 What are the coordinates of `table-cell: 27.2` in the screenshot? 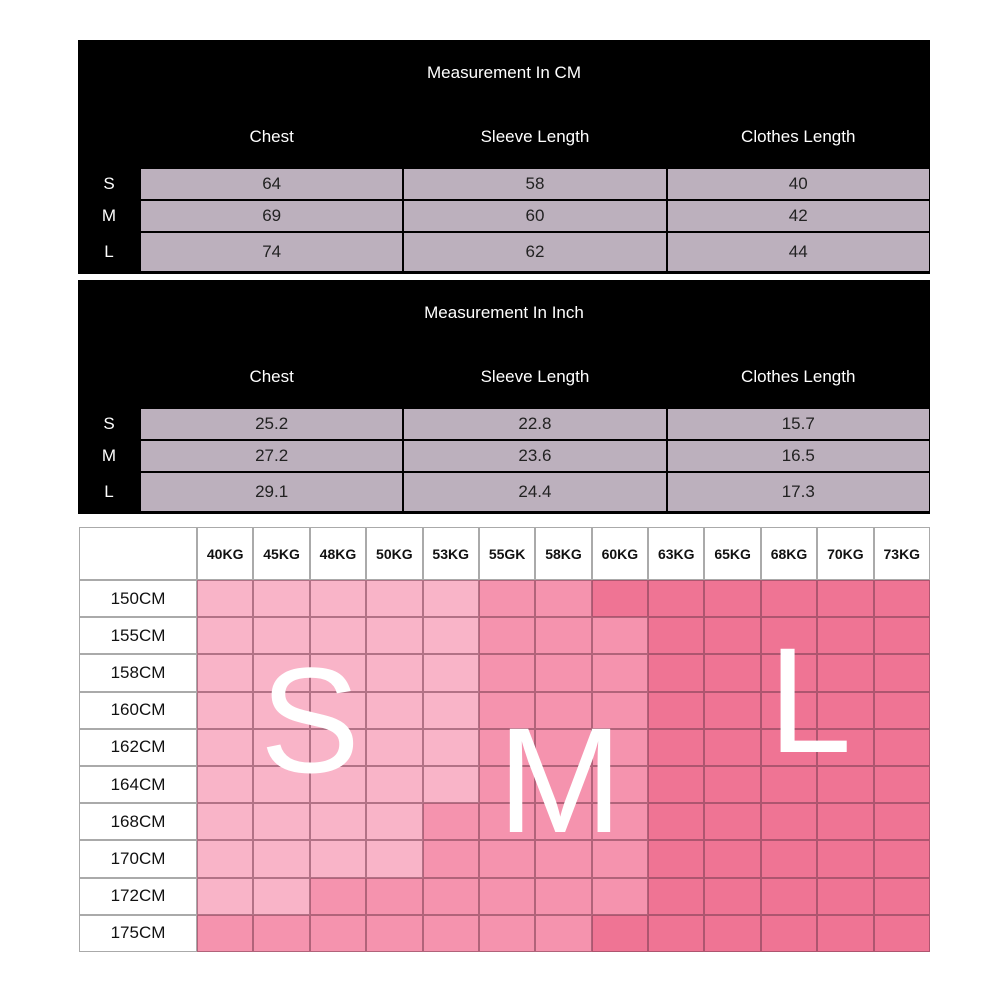 It's located at (272, 456).